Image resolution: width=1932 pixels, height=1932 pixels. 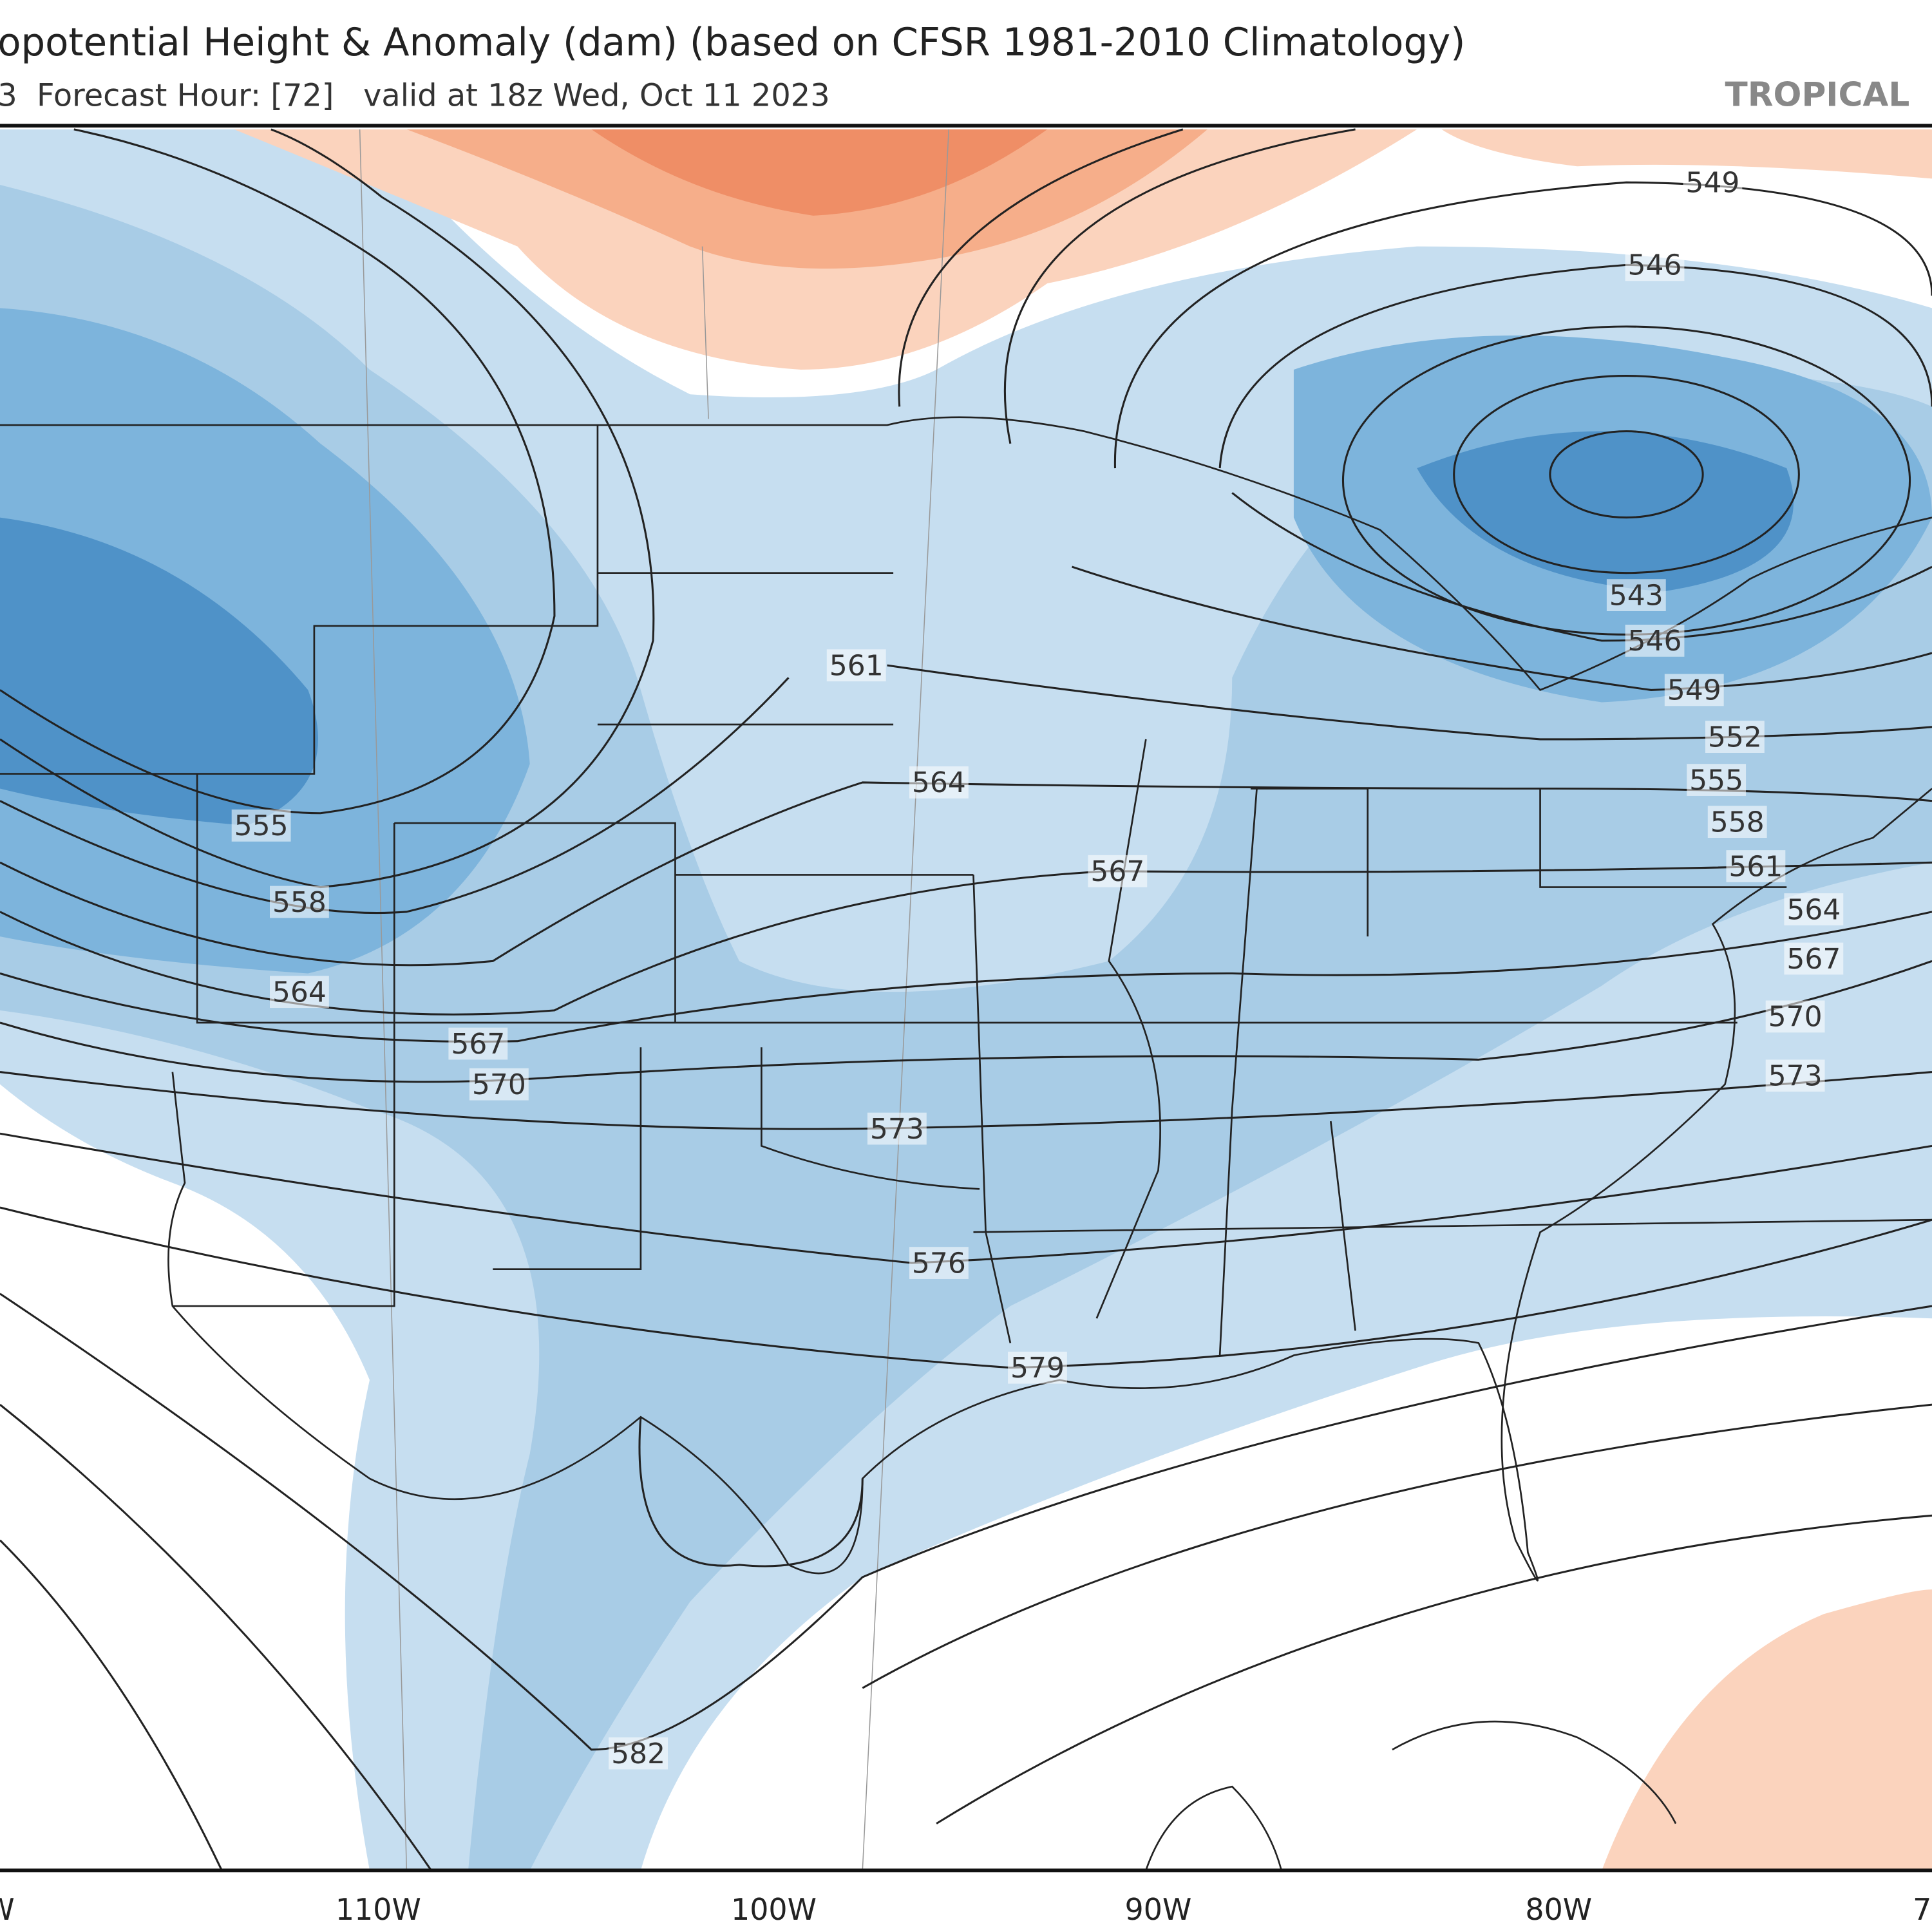 What do you see at coordinates (1558, 1909) in the screenshot?
I see `longitude-label: 80W` at bounding box center [1558, 1909].